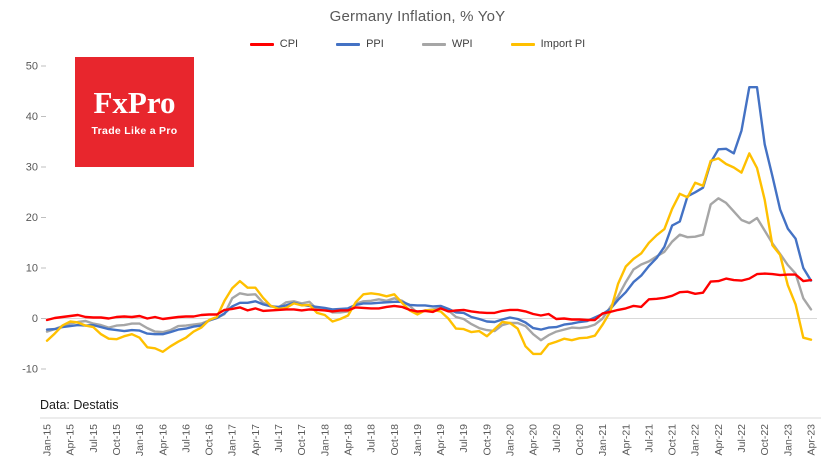  Describe the element at coordinates (71, 440) in the screenshot. I see `x-tick-label: Apr-15` at that location.